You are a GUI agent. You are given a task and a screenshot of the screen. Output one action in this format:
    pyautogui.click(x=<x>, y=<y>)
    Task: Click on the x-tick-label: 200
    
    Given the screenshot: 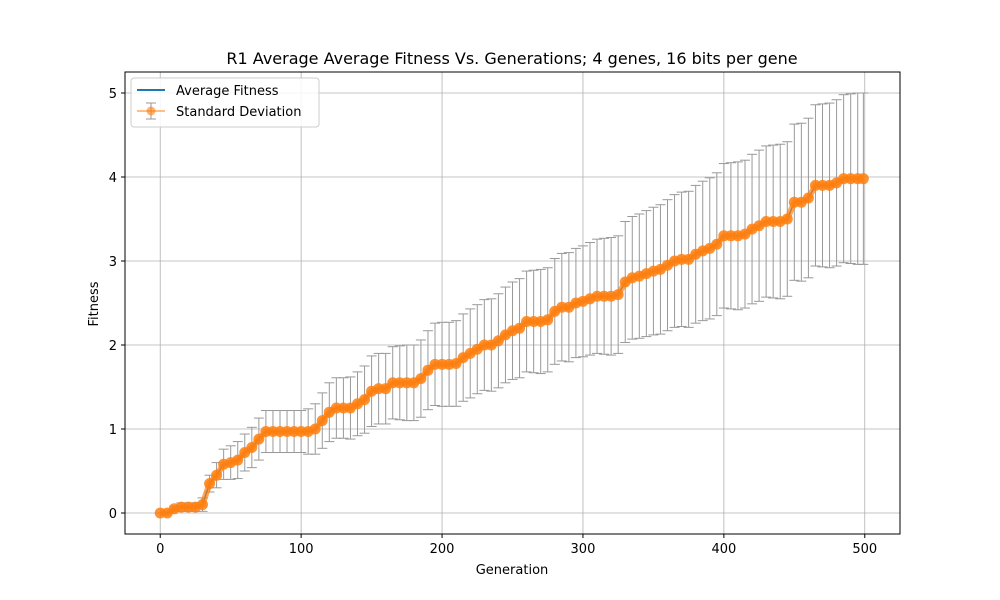 What is the action you would take?
    pyautogui.click(x=442, y=549)
    